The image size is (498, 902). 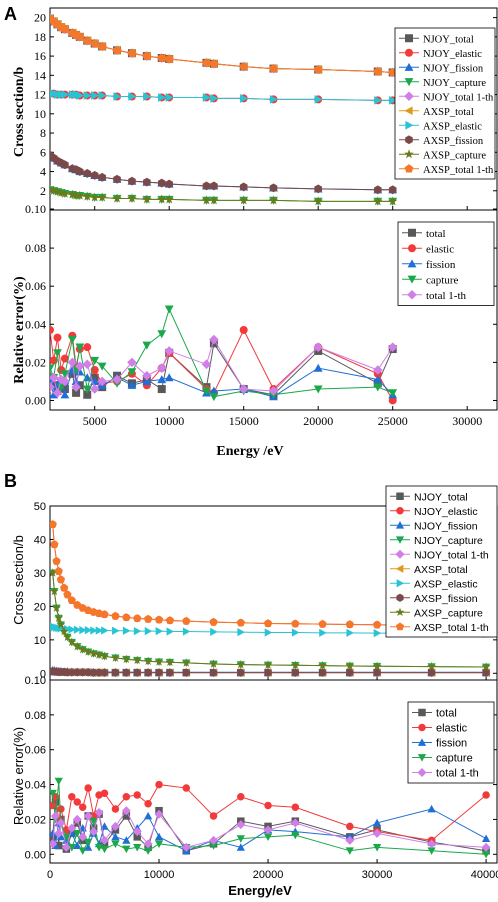 What do you see at coordinates (35, 248) in the screenshot?
I see `panel-a-bottom-ytick-label: 0.08` at bounding box center [35, 248].